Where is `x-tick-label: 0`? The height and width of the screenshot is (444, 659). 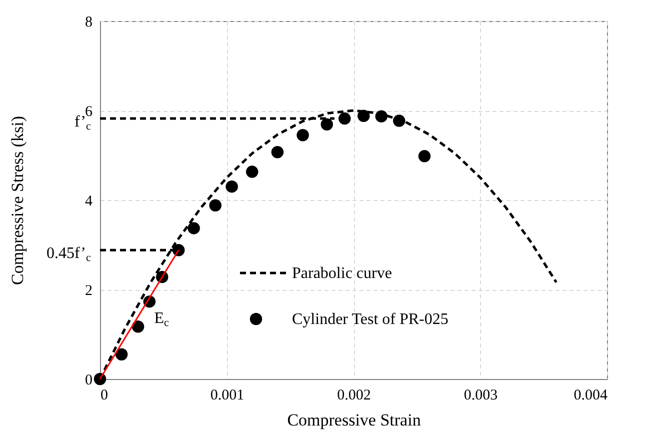 x-tick-label: 0 is located at coordinates (104, 396).